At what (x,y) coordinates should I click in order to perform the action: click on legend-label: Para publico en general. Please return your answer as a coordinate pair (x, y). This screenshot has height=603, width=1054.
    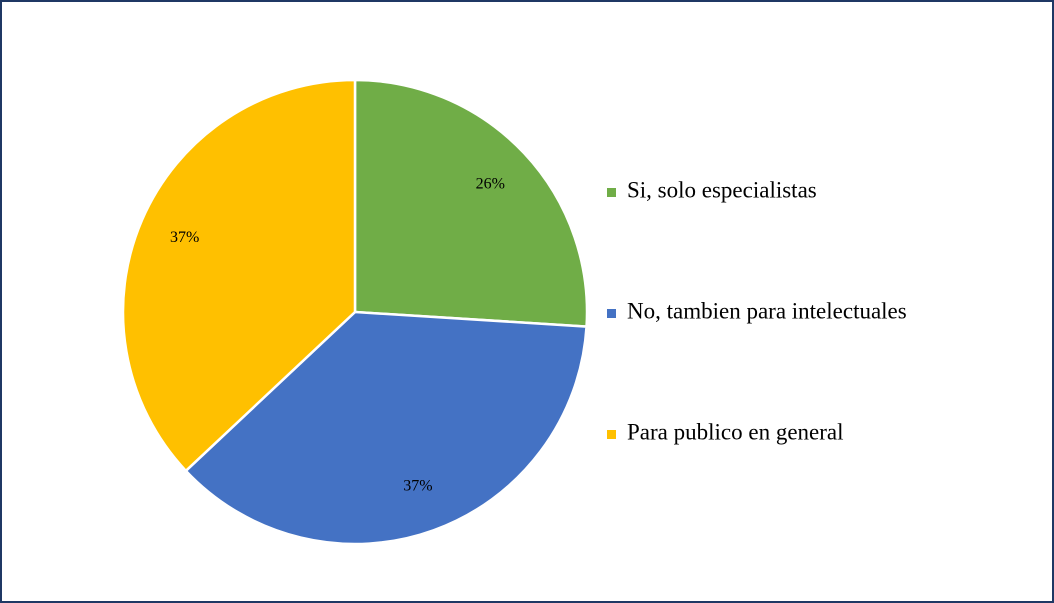
    Looking at the image, I should click on (735, 431).